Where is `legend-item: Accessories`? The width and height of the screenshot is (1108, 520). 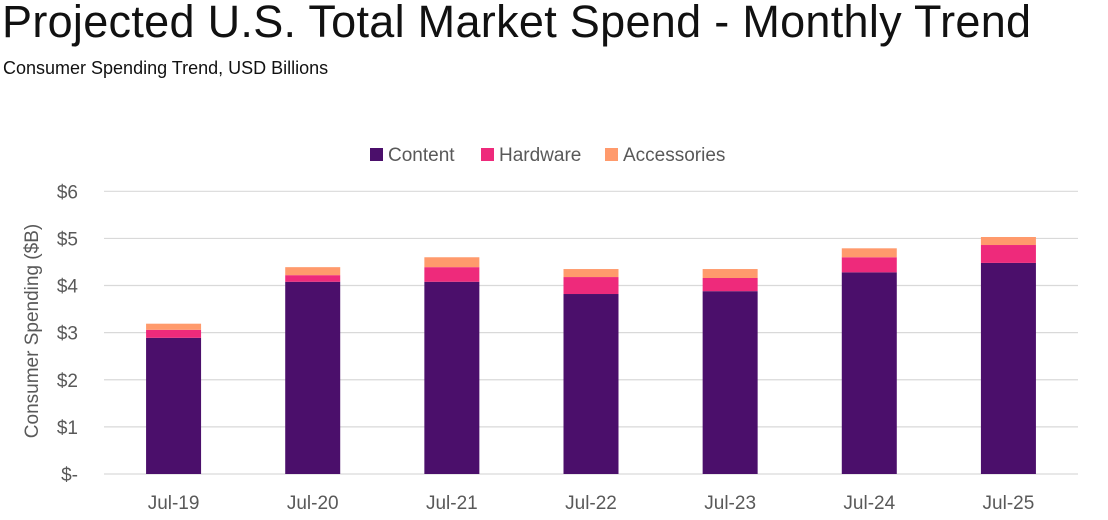
legend-item: Accessories is located at coordinates (665, 155).